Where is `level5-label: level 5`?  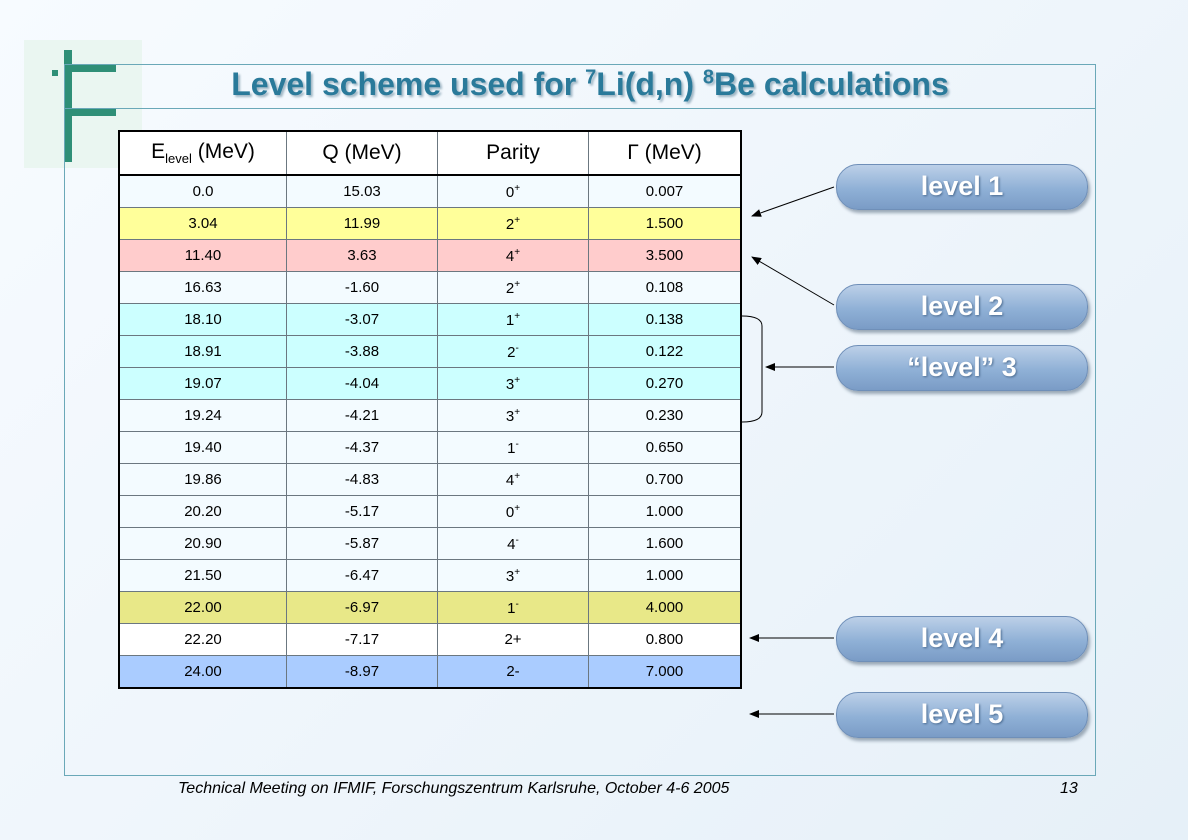 level5-label: level 5 is located at coordinates (962, 715).